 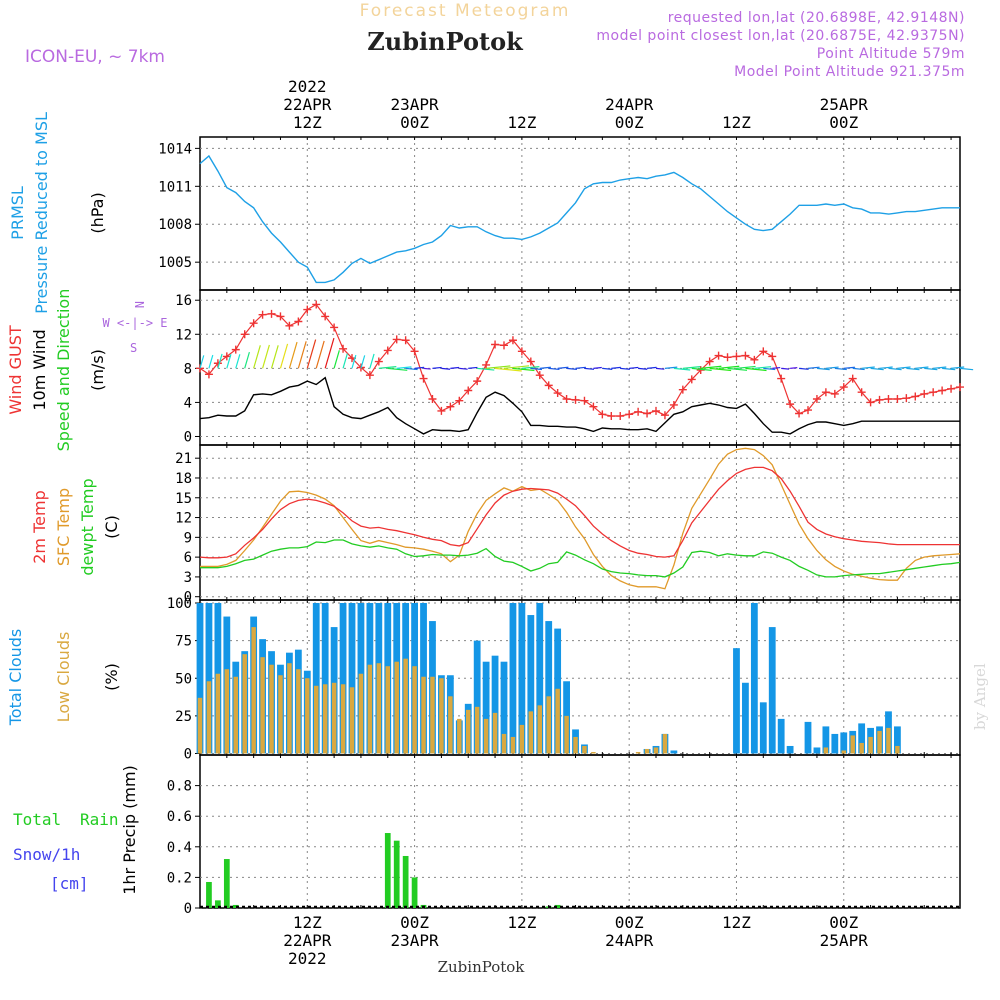 What do you see at coordinates (183, 479) in the screenshot?
I see `y-tick-label: 18` at bounding box center [183, 479].